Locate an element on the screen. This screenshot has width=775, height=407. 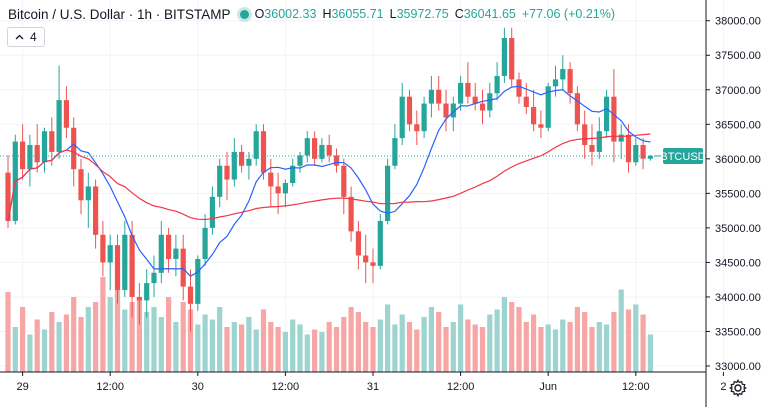
open-value: 36002.33 is located at coordinates (290, 14).